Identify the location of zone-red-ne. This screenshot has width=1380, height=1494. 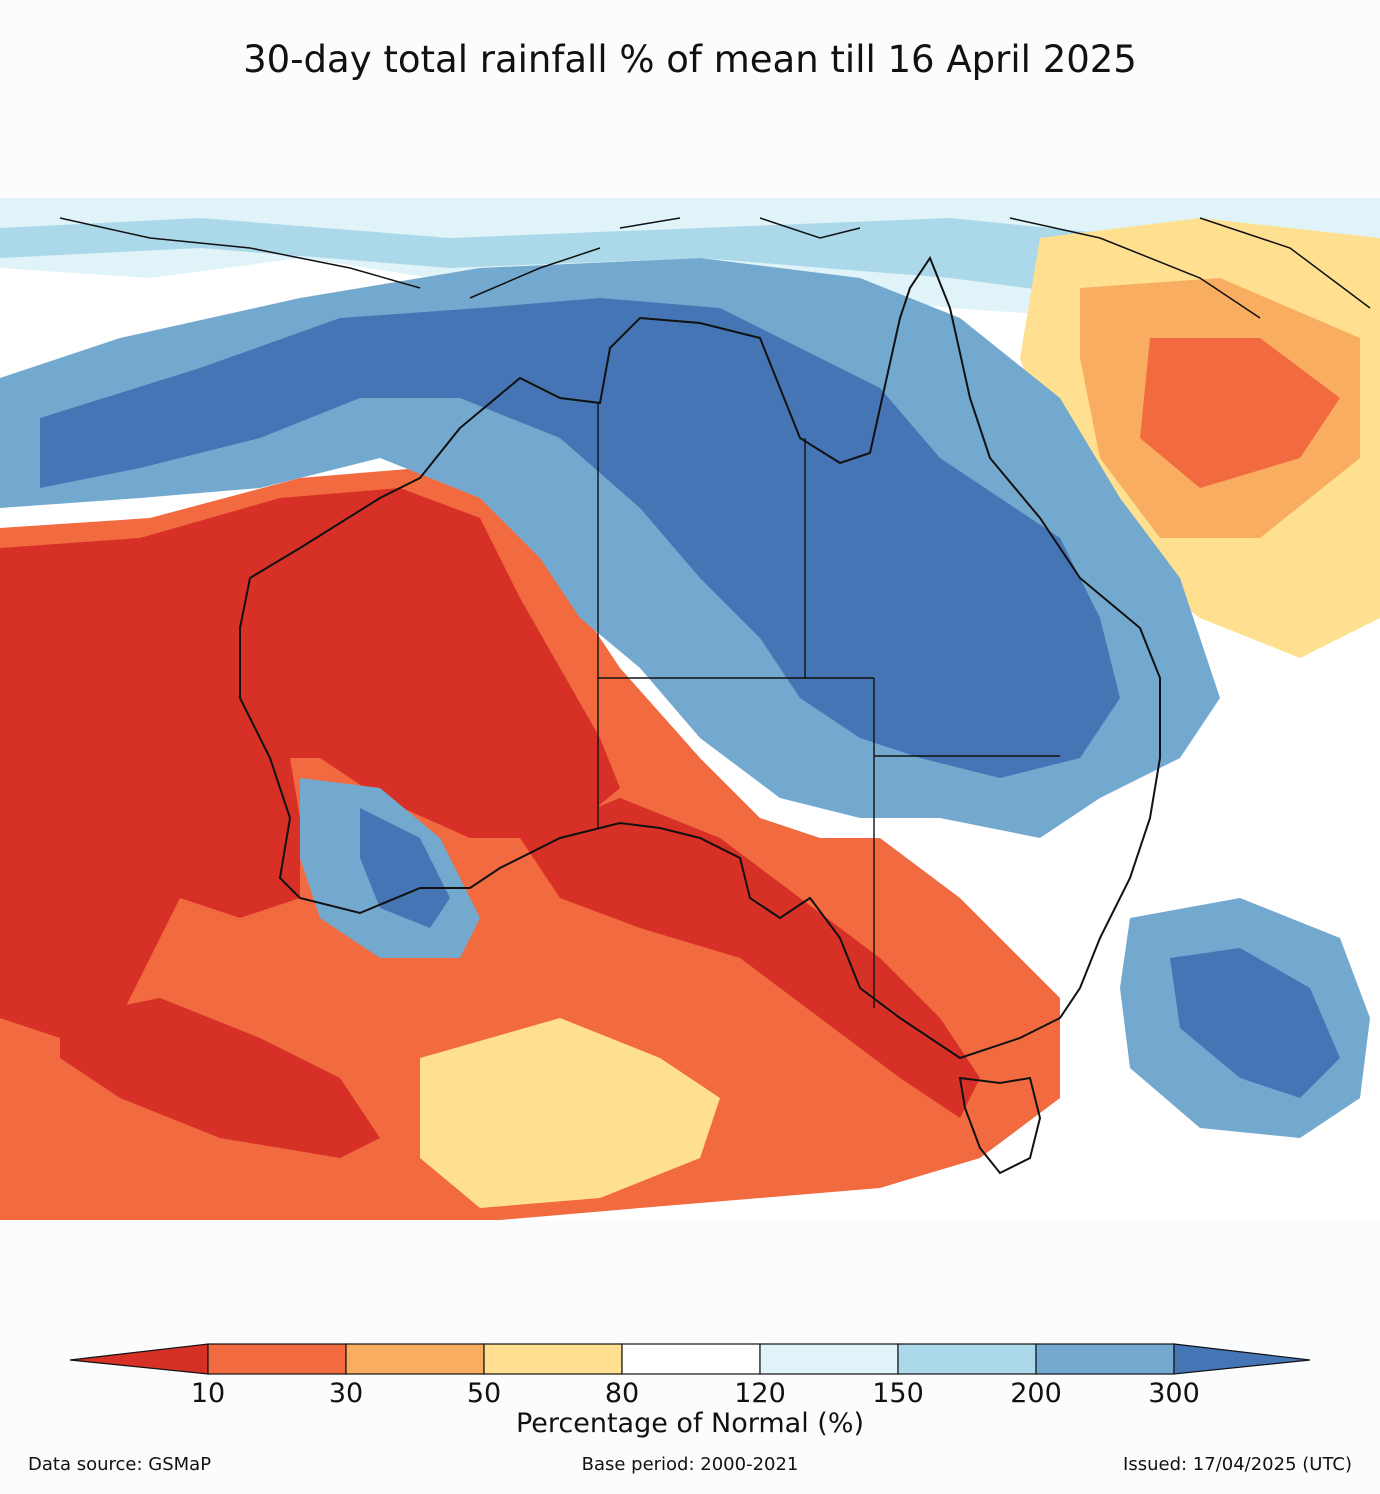
(1240, 413).